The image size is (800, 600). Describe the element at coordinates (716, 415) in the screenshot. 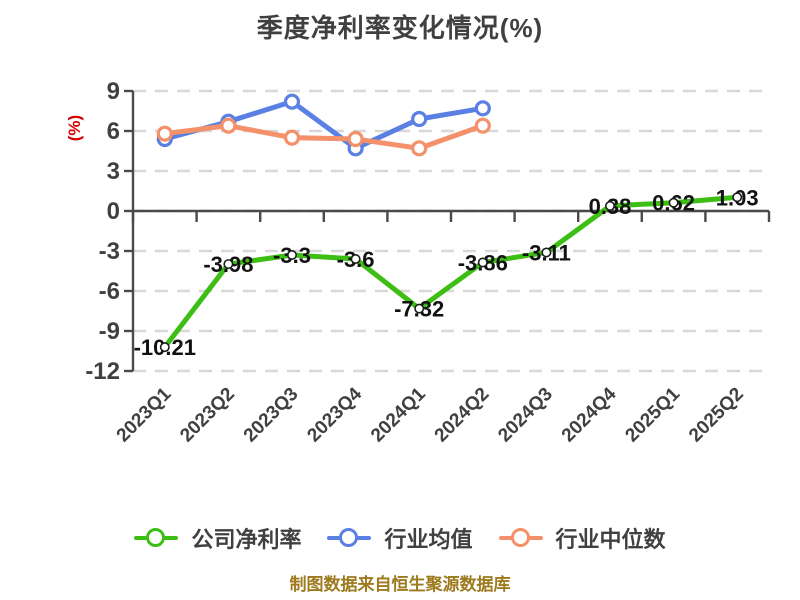

I see `x-tick-label: 2025Q2` at that location.